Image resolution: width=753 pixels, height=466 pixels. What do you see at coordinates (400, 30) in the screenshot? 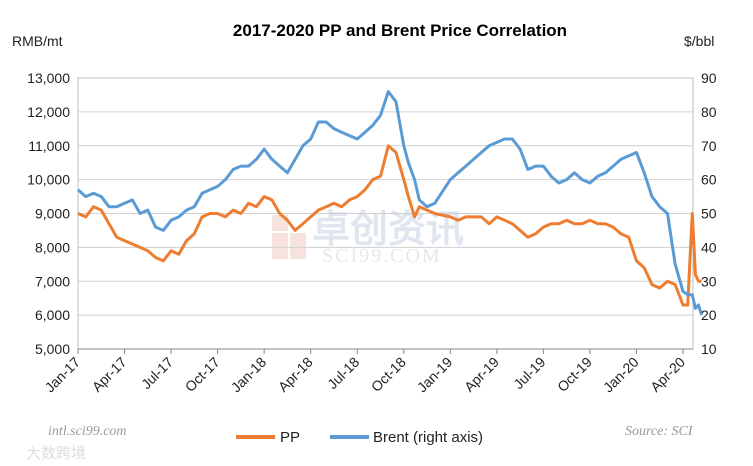
I see `chart-title: 2017-2020 PP and Brent Price Correlation` at bounding box center [400, 30].